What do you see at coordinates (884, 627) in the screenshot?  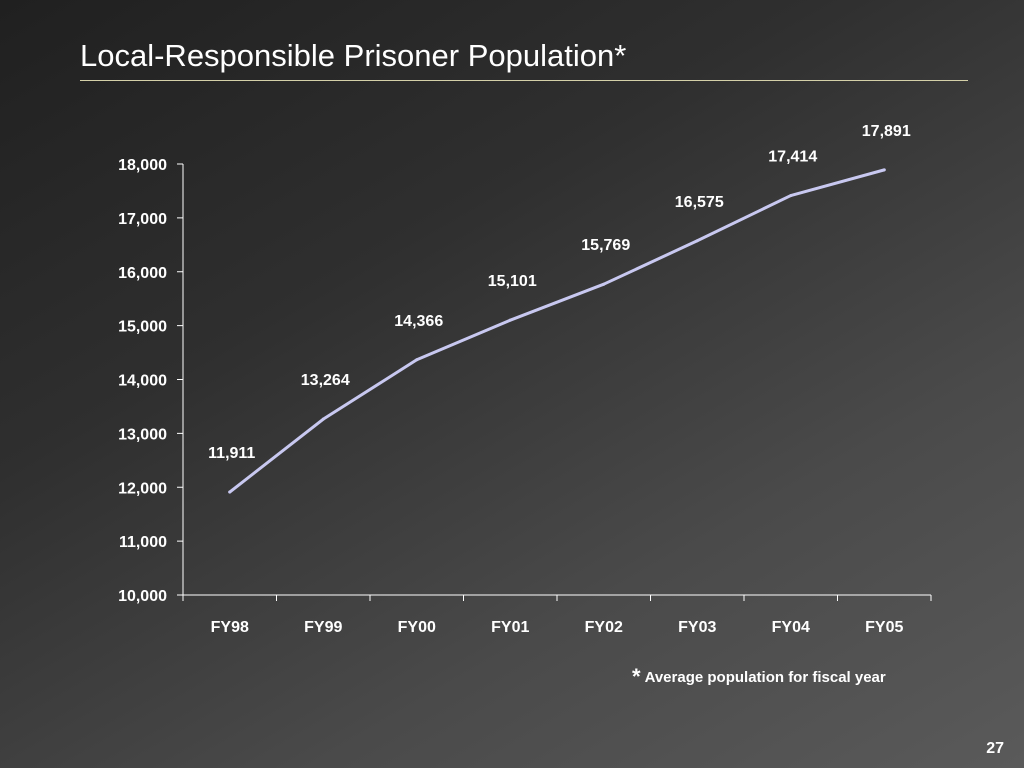 I see `x-tick-label: FY05` at bounding box center [884, 627].